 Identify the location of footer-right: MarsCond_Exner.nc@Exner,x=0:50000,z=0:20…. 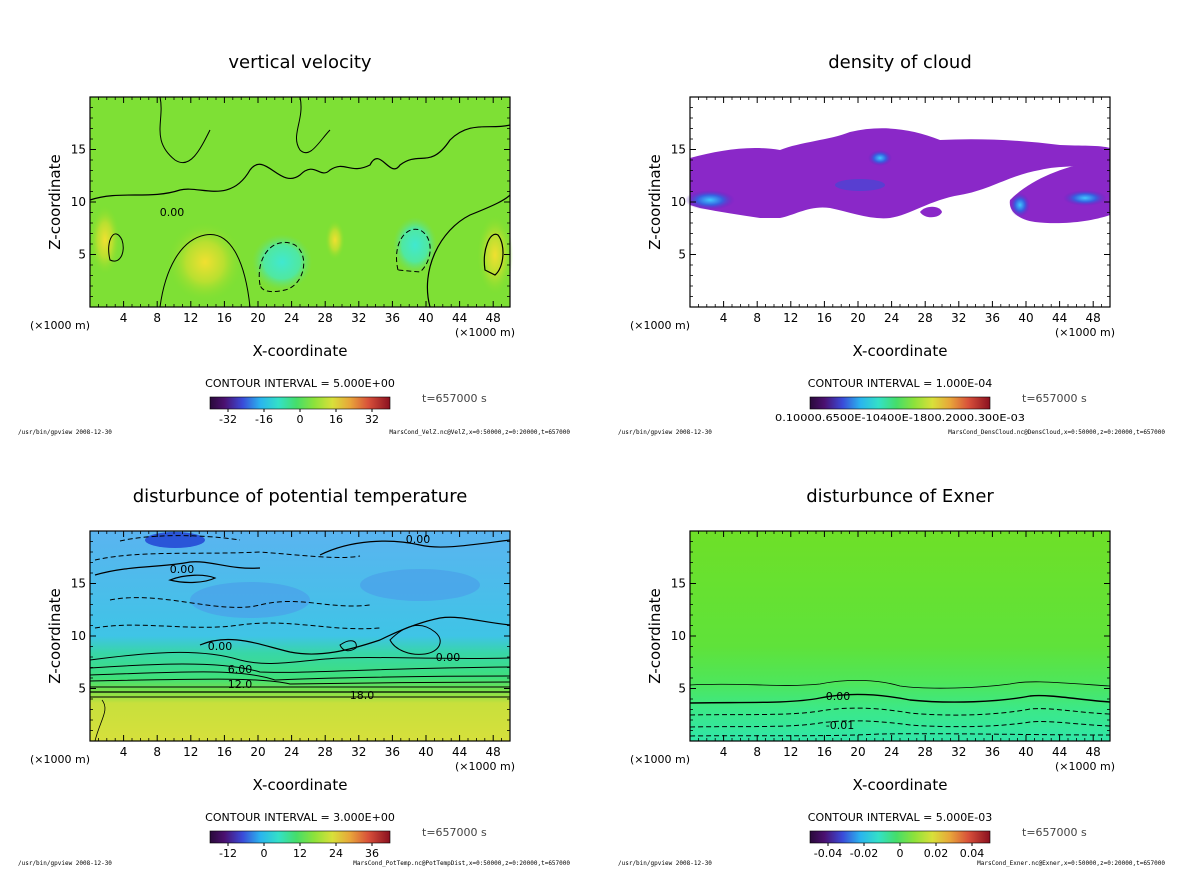
(1071, 863).